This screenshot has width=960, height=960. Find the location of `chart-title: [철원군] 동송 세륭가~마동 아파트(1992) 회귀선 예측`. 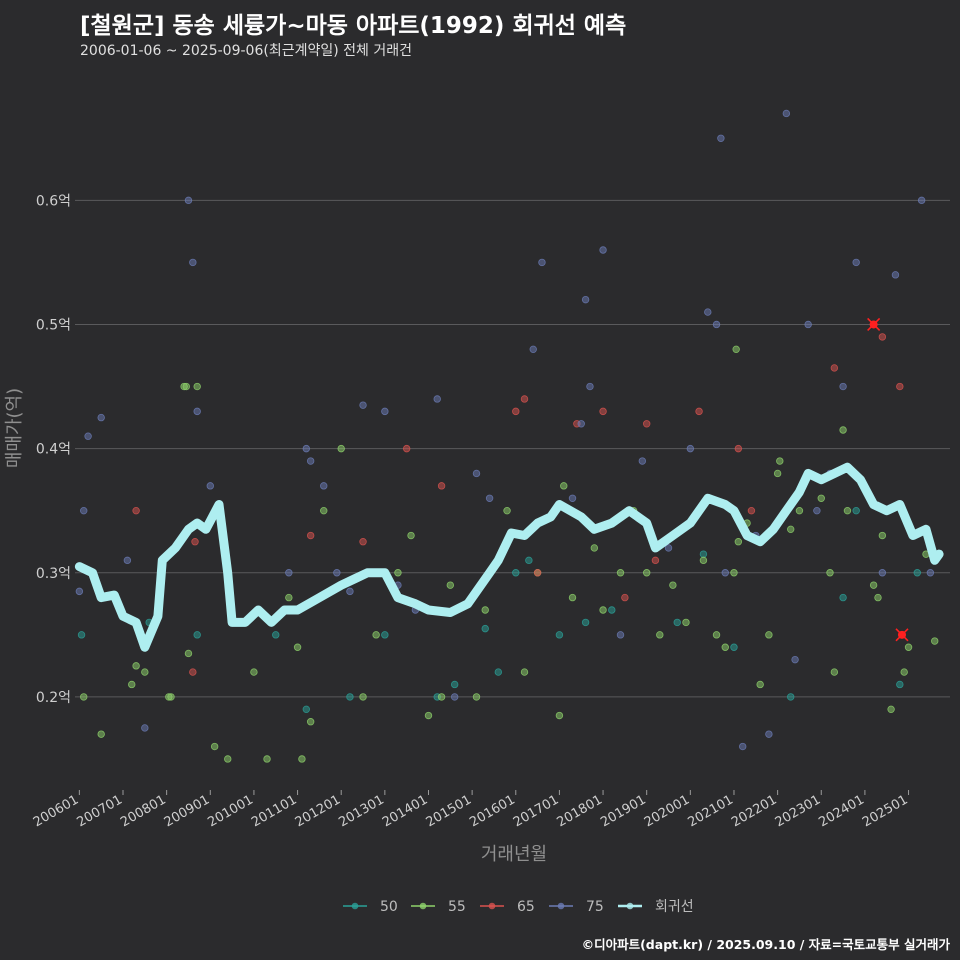

chart-title: [철원군] 동송 세륭가~마동 아파트(1992) 회귀선 예측 is located at coordinates (353, 26).